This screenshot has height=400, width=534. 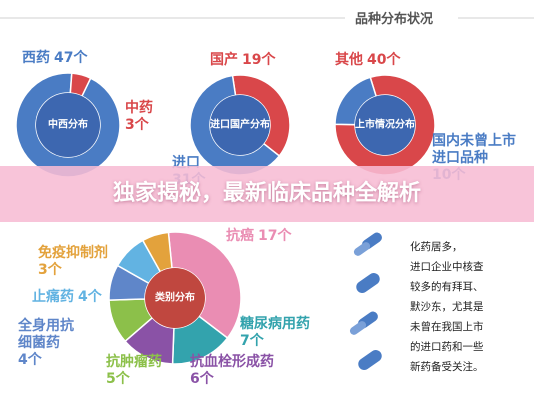 I want to click on segment-label: 抗血栓形成药 6个, so click(x=245, y=371).